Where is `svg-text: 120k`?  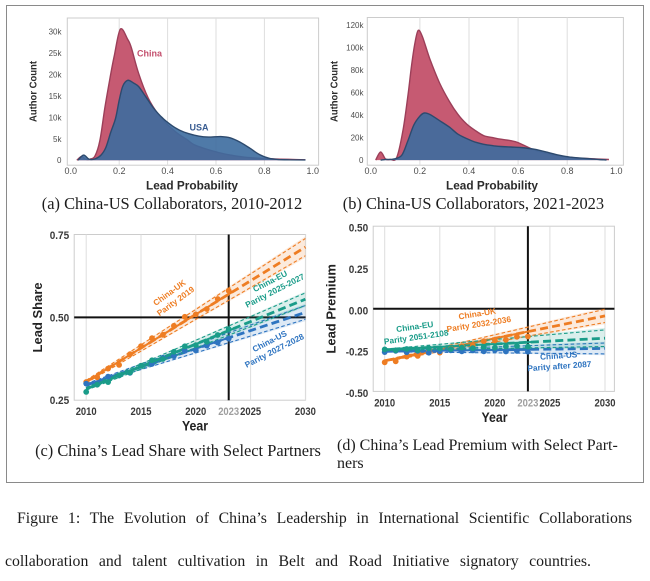
svg-text: 120k is located at coordinates (355, 25).